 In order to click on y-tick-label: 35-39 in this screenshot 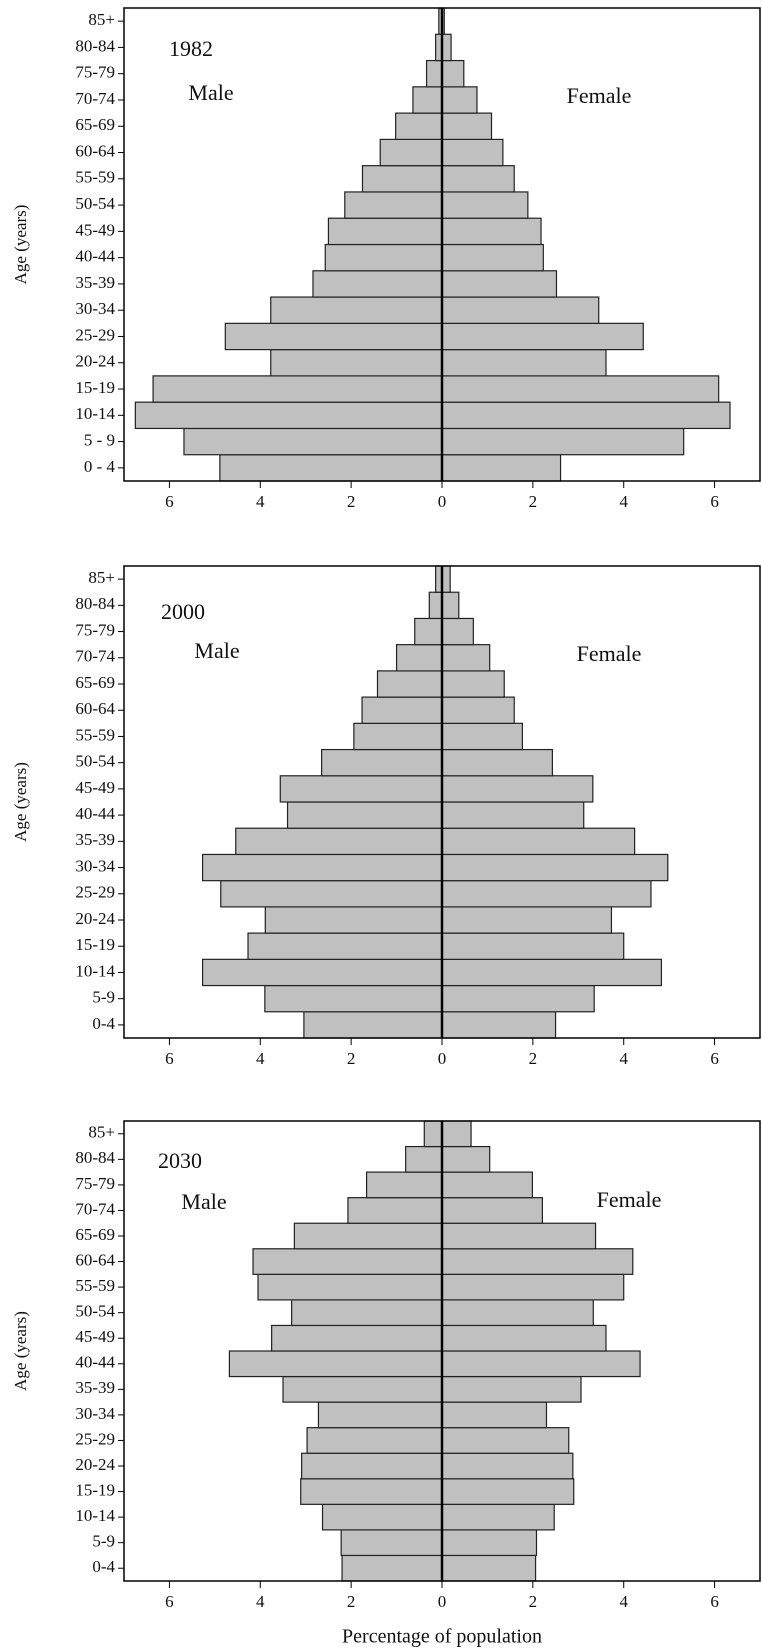, I will do `click(95, 839)`.